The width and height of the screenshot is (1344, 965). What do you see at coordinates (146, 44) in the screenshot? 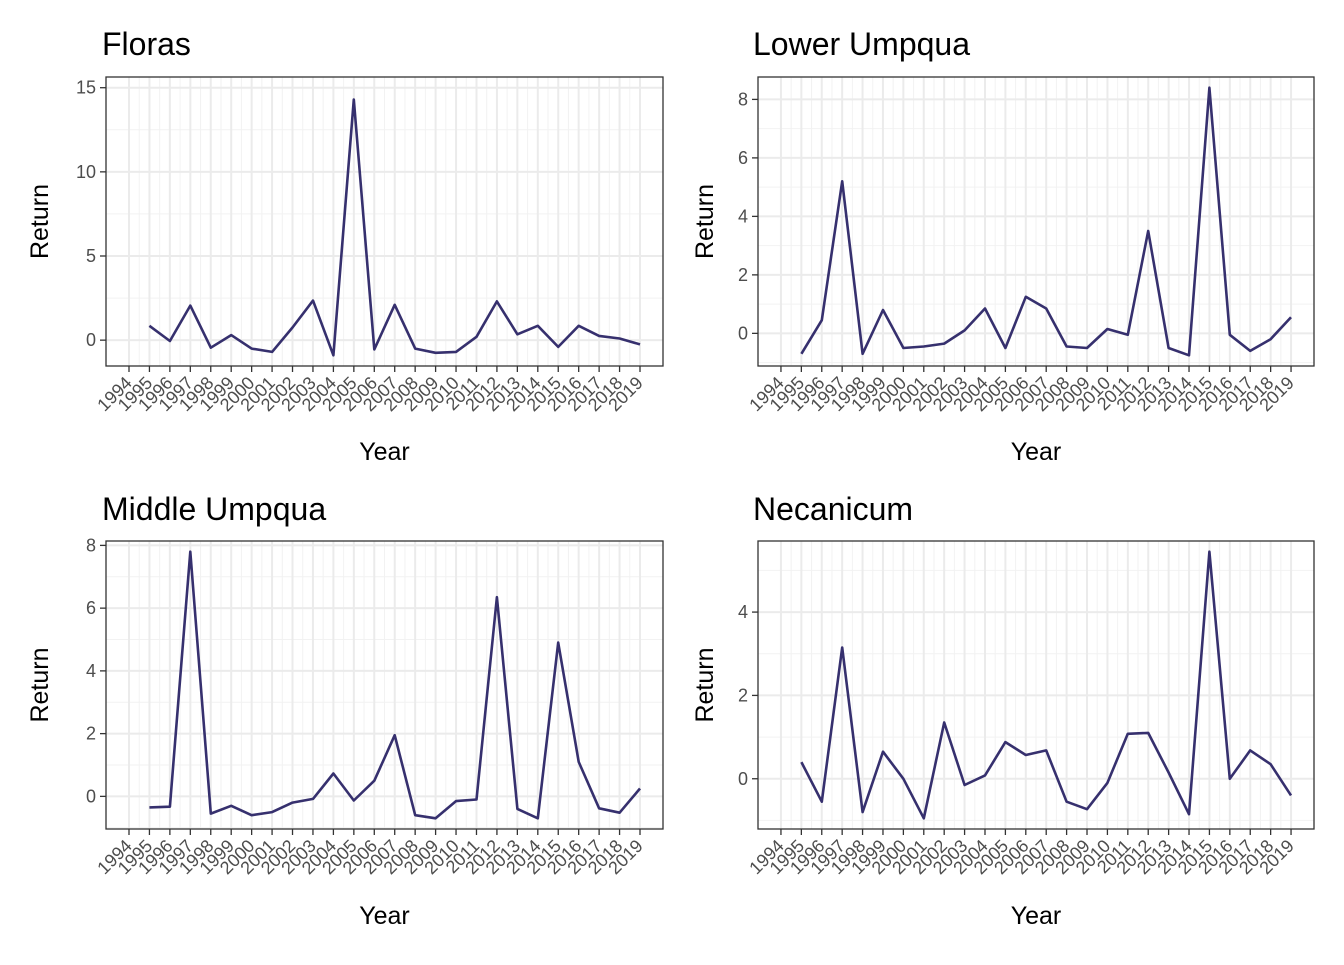
I see `chart-title: Floras` at bounding box center [146, 44].